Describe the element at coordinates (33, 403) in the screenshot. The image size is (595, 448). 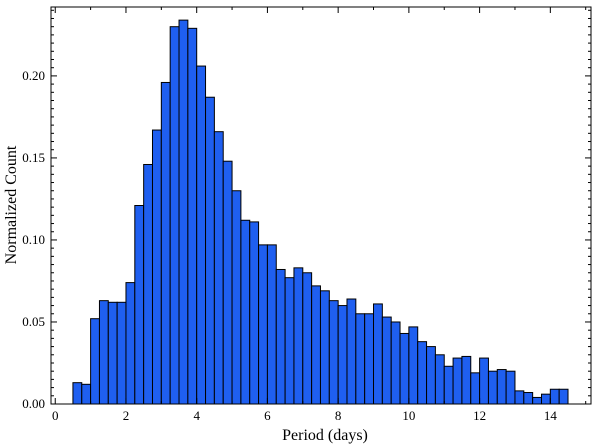
I see `y-tick-label: 0.00` at that location.